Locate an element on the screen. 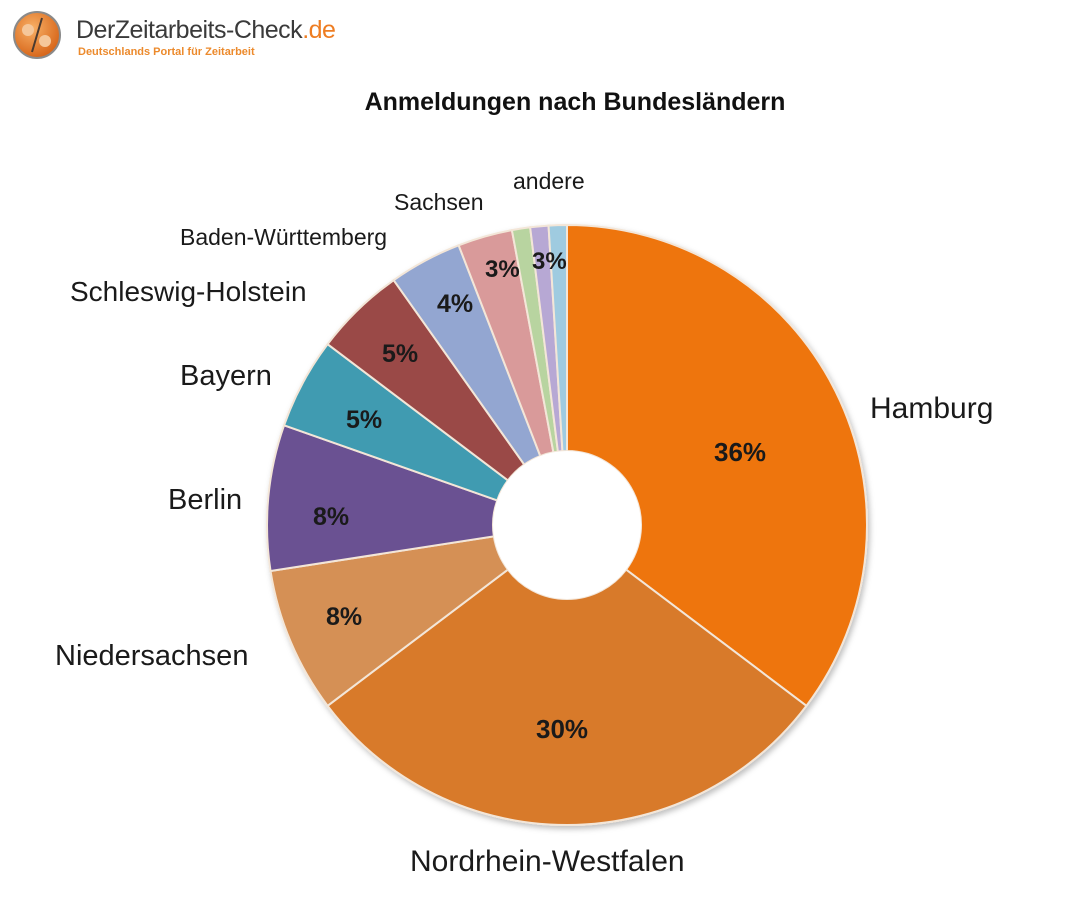 This screenshot has width=1071, height=900. pct-niedersachsen: 8% is located at coordinates (344, 617).